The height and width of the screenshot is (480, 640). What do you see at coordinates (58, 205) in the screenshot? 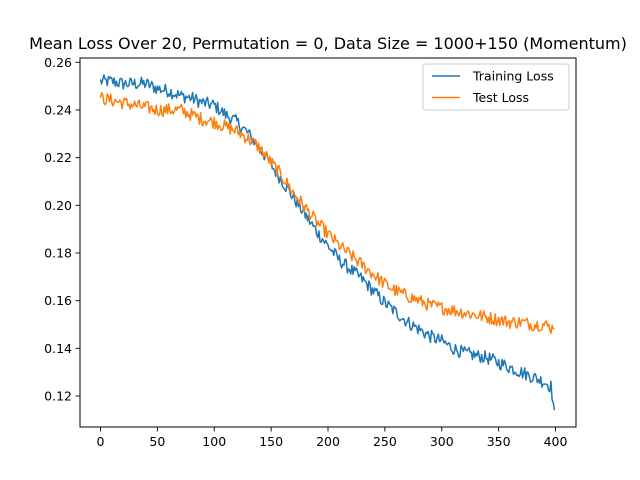
I see `y-tick-label: 0.20` at bounding box center [58, 205].